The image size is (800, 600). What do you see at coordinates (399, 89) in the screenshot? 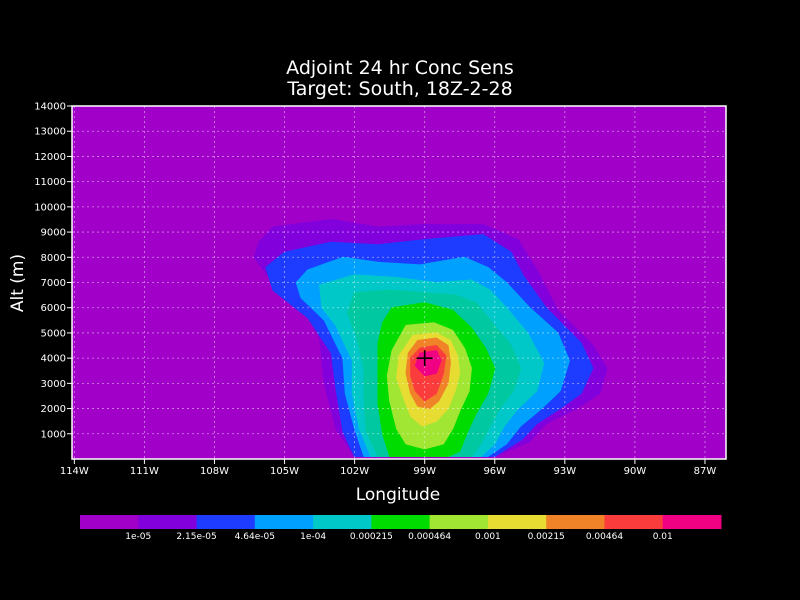
I see `chart-title-line2: Target: South, 18Z-2-28` at bounding box center [399, 89].